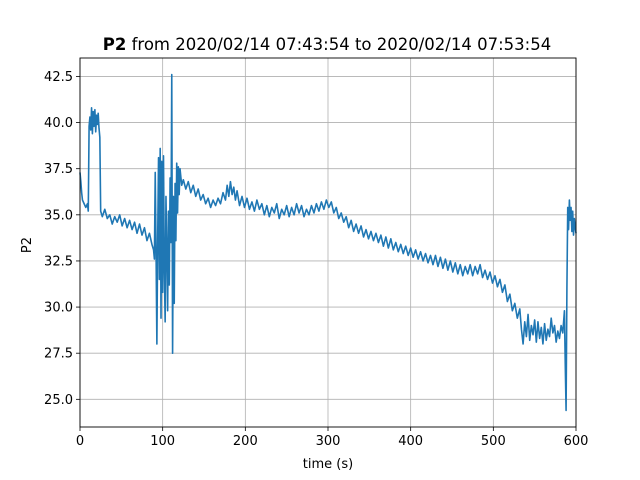 The image size is (640, 480). Describe the element at coordinates (80, 441) in the screenshot. I see `x-tick-label: 0` at that location.